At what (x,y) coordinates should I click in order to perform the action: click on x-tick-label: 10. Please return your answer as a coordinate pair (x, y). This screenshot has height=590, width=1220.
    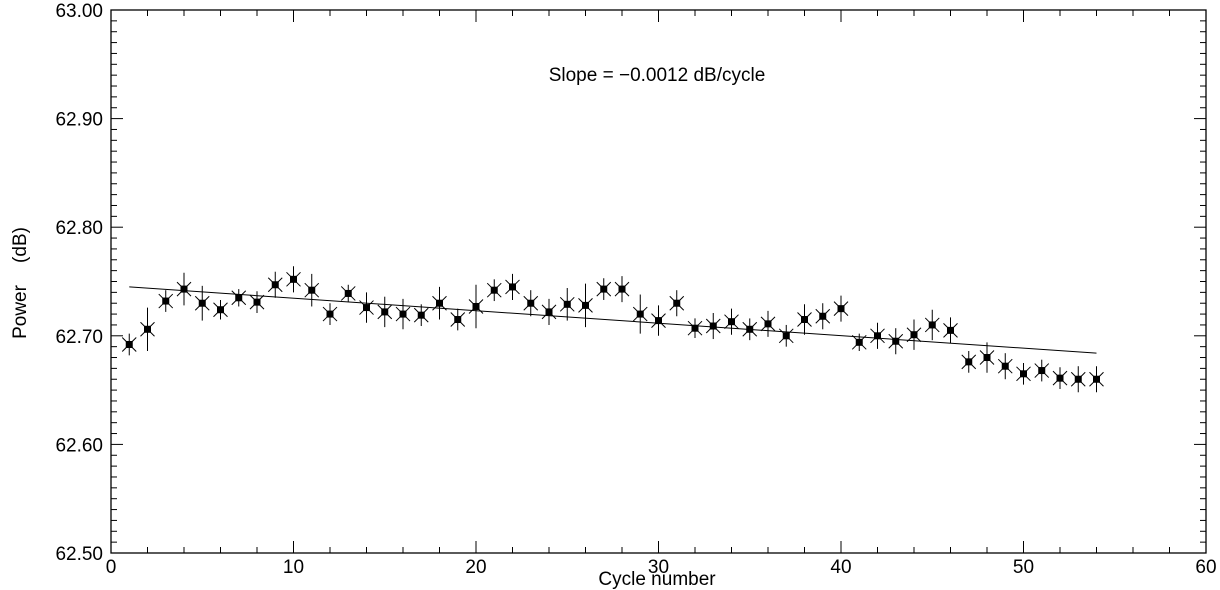
    Looking at the image, I should click on (293, 567).